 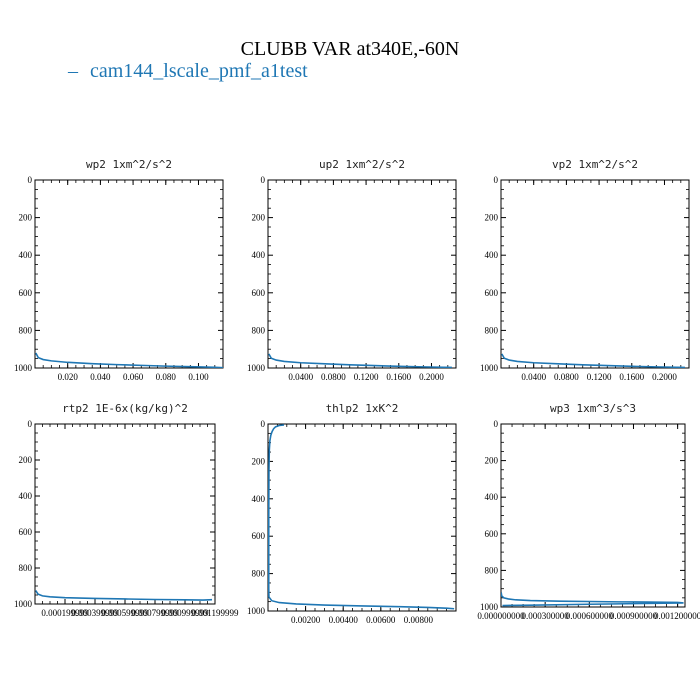 What do you see at coordinates (546, 616) in the screenshot?
I see `x-tick-label: 0.000300000` at bounding box center [546, 616].